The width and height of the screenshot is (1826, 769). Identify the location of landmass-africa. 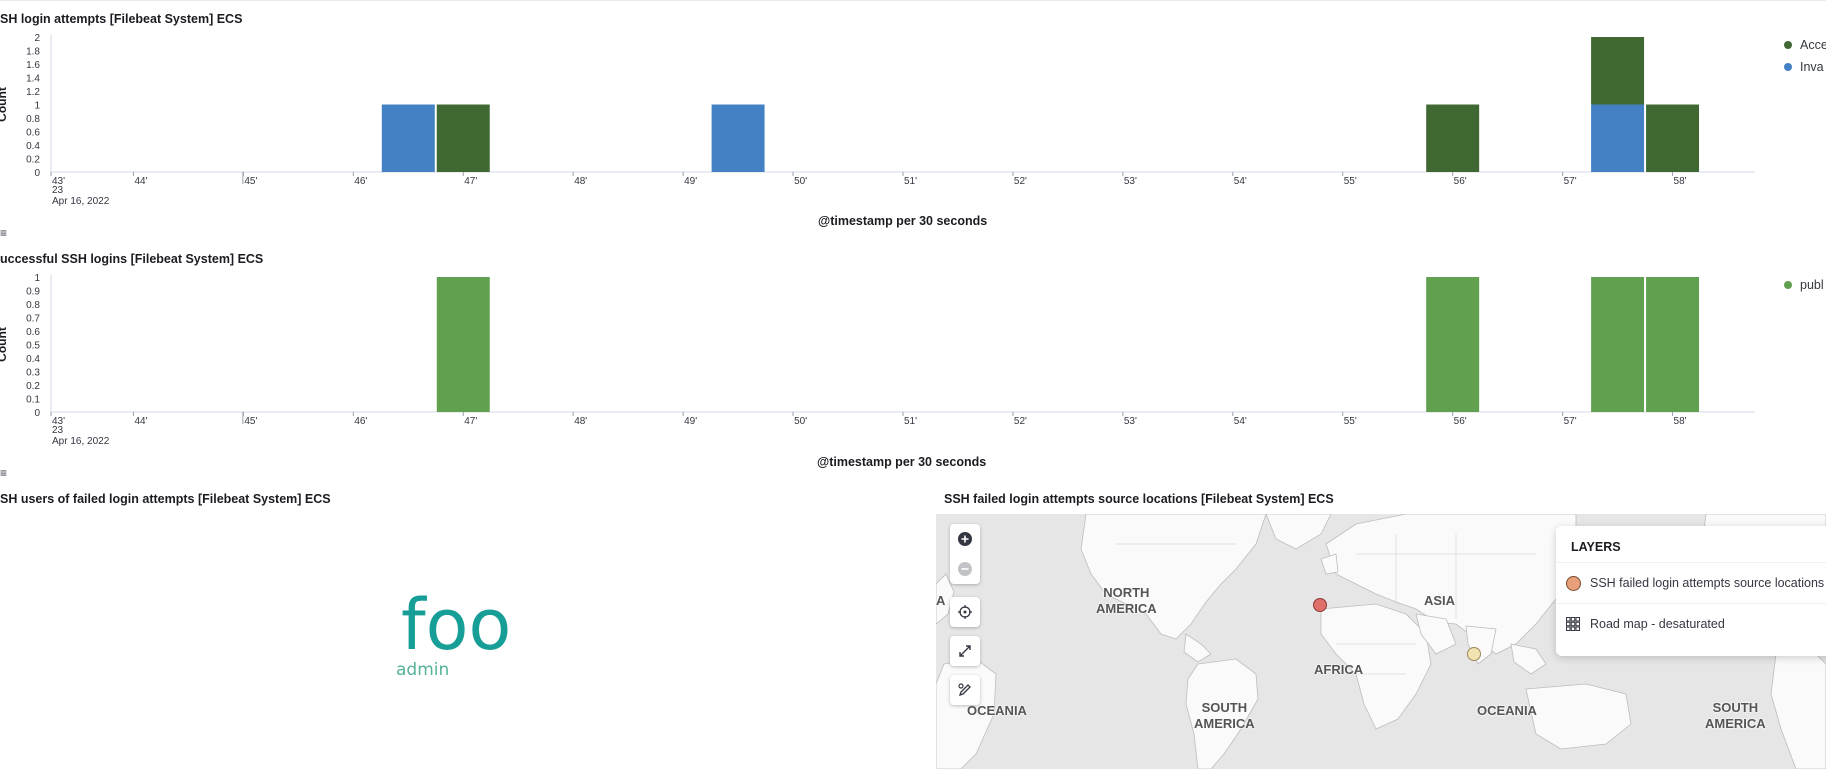
(1376, 666).